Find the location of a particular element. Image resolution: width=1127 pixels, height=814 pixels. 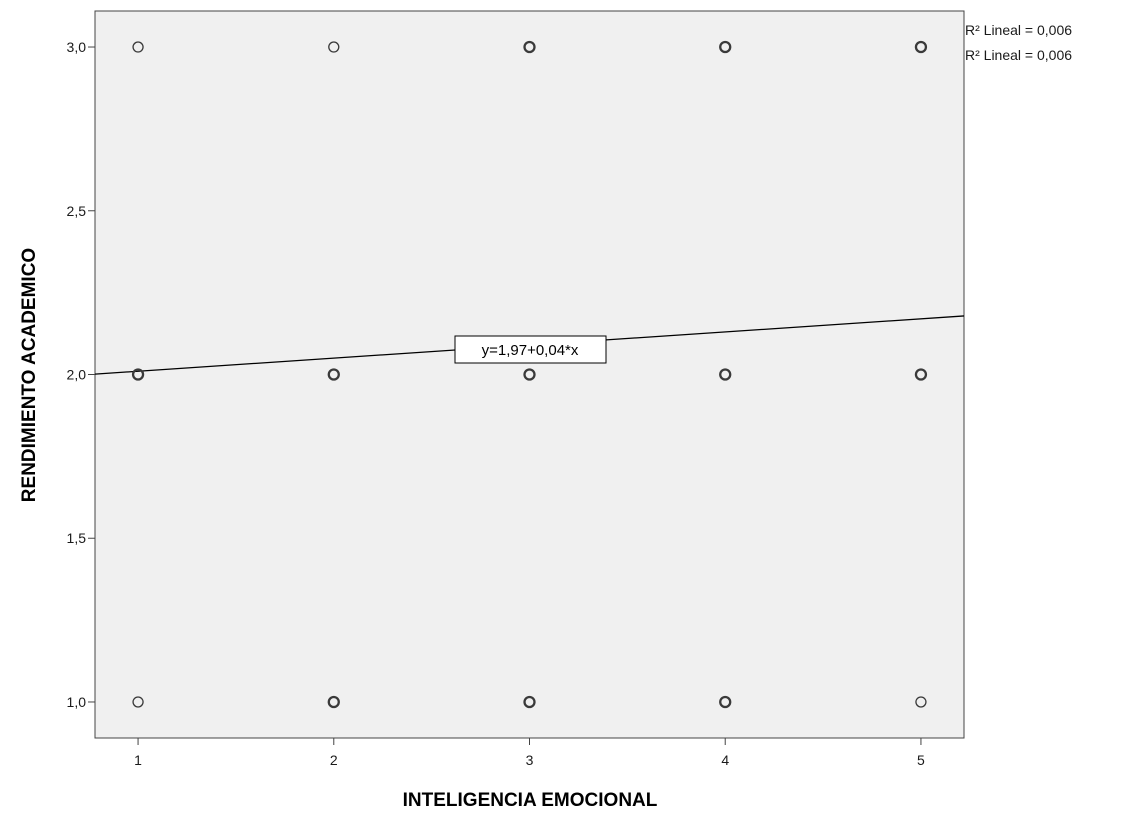

x-axis-title: INTELIGENCIA EMOCIONAL is located at coordinates (530, 800).